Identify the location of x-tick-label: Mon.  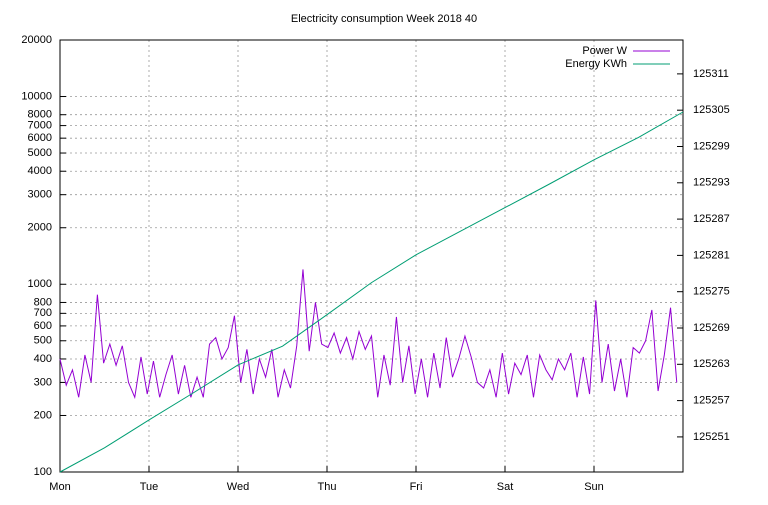
(59, 487).